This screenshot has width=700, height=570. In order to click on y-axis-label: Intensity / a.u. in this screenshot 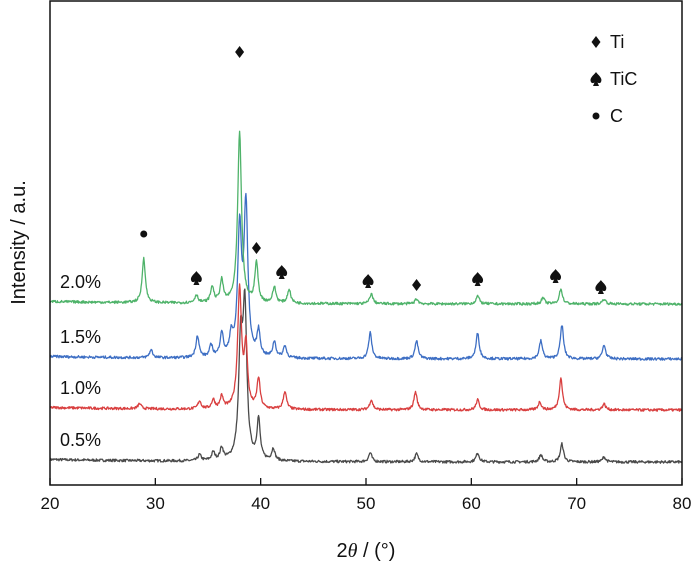, I will do `click(19, 242)`.